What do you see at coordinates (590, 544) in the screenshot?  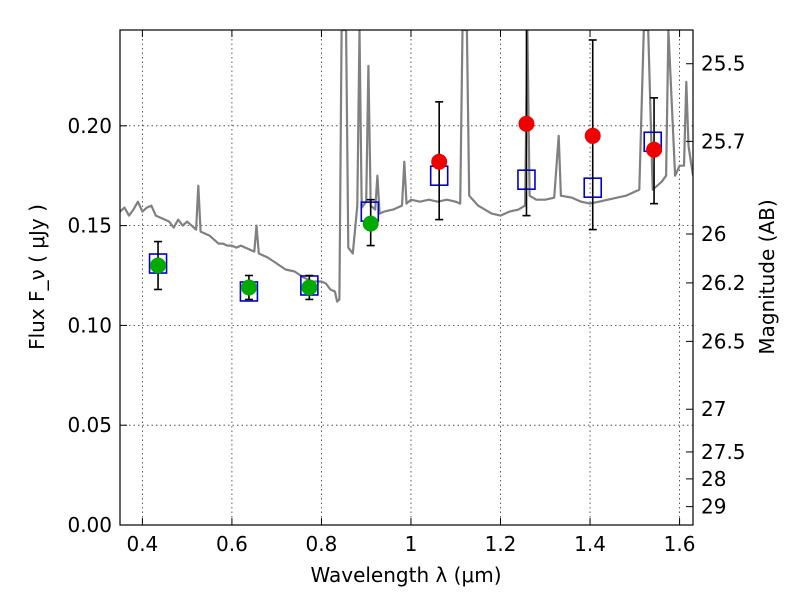 I see `x-tick-label: 1.4` at bounding box center [590, 544].